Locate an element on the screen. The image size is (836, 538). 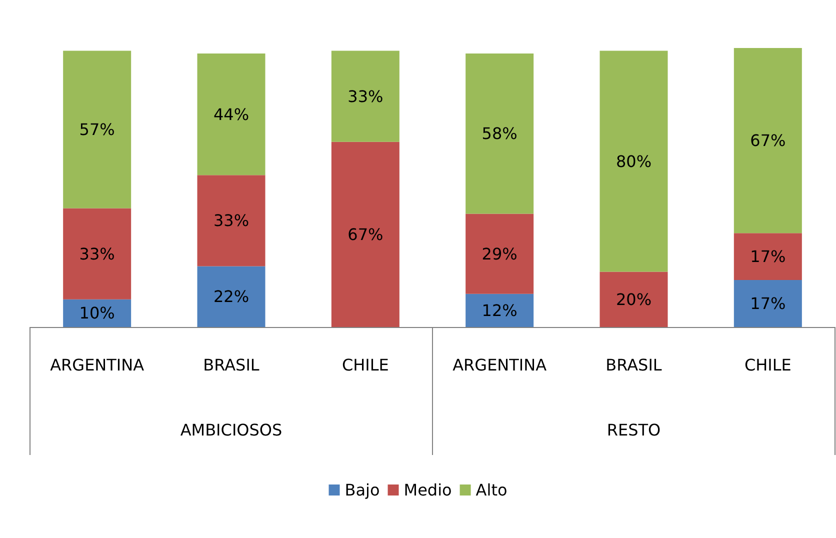
legend-label: Medio is located at coordinates (428, 490).